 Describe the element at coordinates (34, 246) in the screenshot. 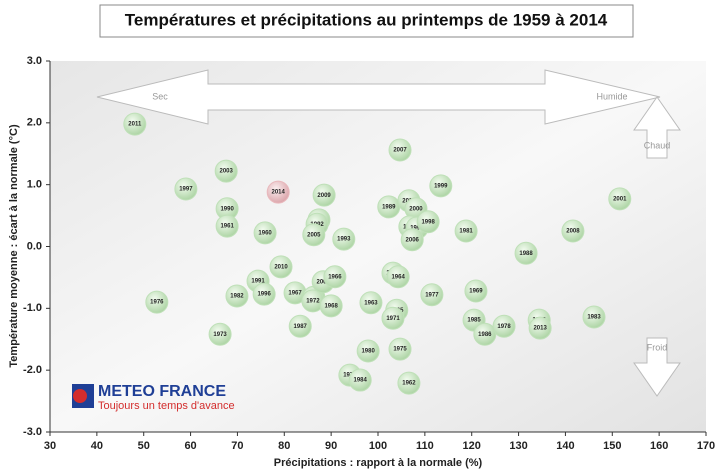

I see `y-tick-label: 0.0` at that location.